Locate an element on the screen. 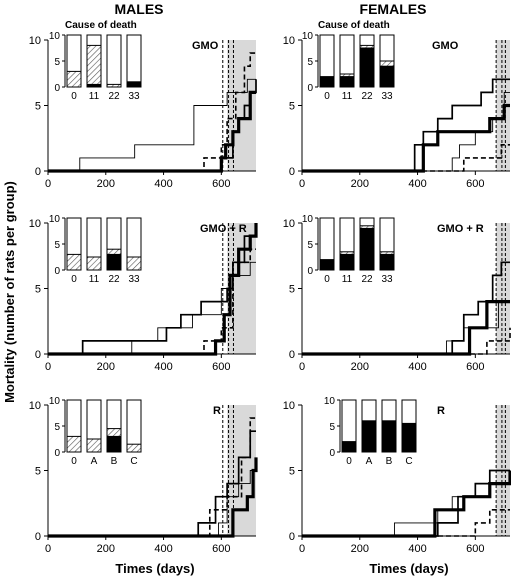 Image resolution: width=511 pixels, height=580 pixels. panel-title: GMO + R is located at coordinates (460, 229).